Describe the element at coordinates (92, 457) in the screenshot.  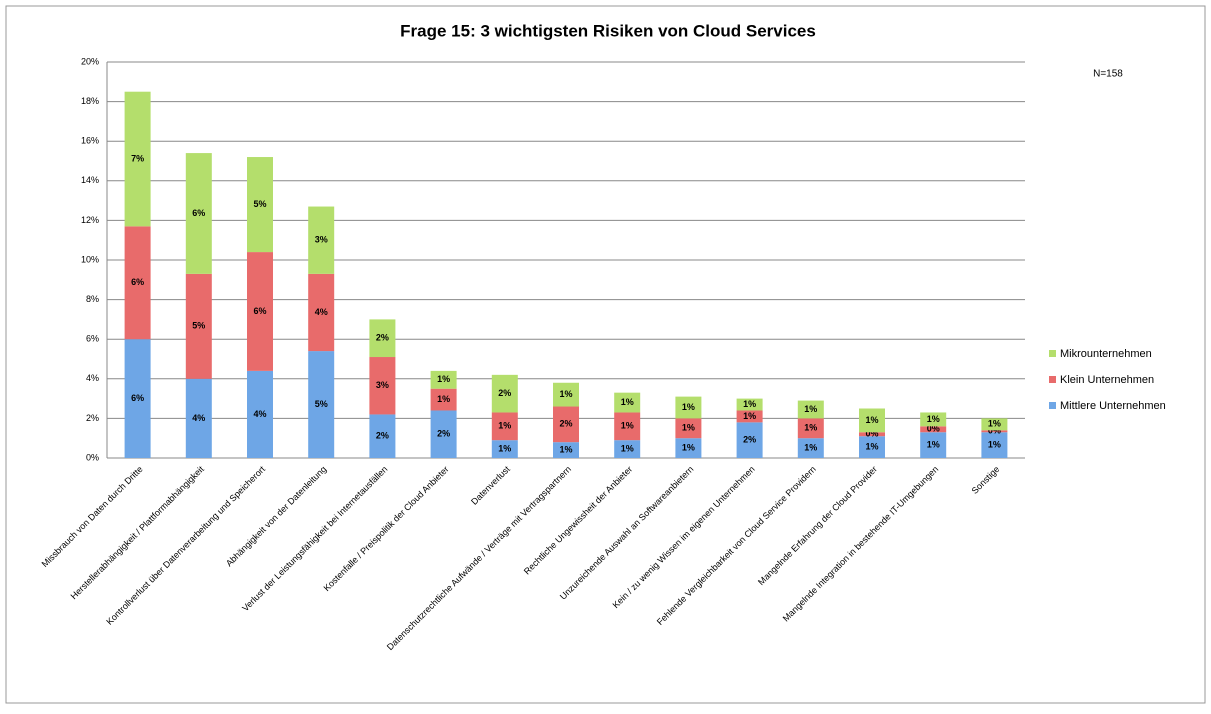
I see `y-tick-label: 0%` at that location.